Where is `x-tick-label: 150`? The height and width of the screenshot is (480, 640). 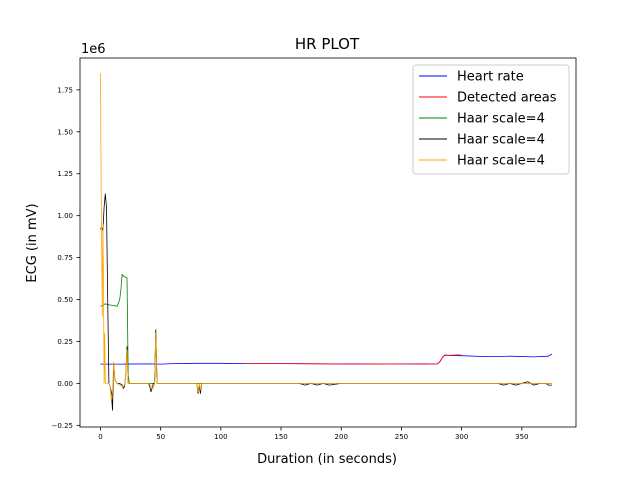 x-tick-label: 150 is located at coordinates (280, 437).